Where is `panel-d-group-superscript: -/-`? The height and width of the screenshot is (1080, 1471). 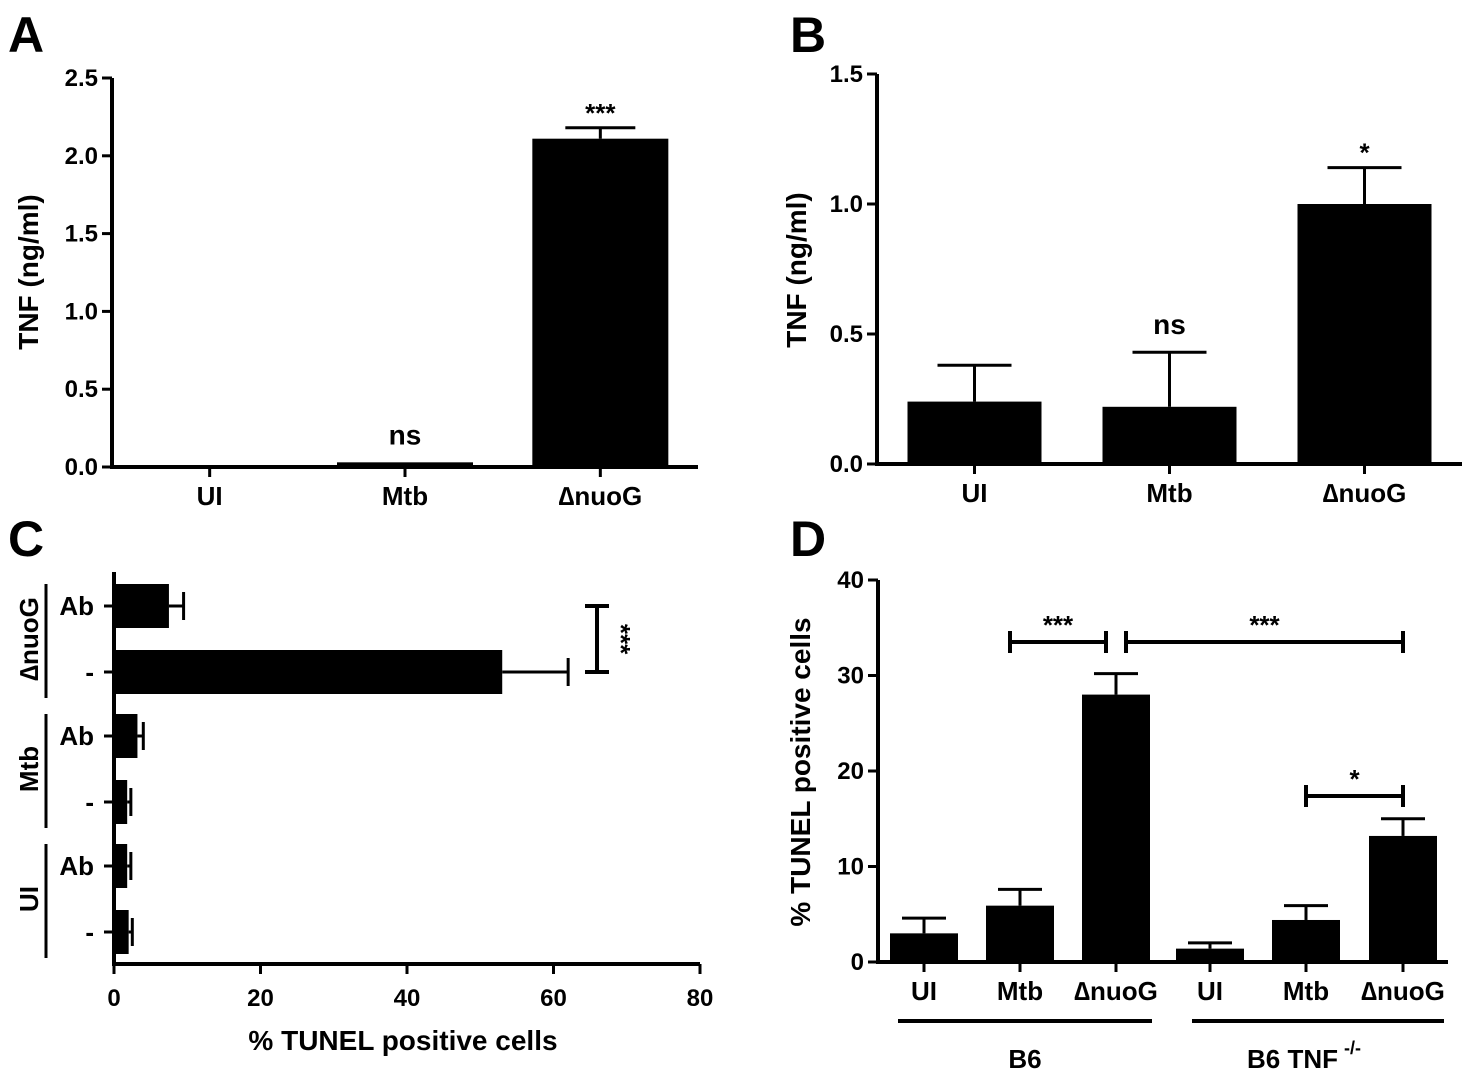 panel-d-group-superscript: -/- is located at coordinates (1352, 1048).